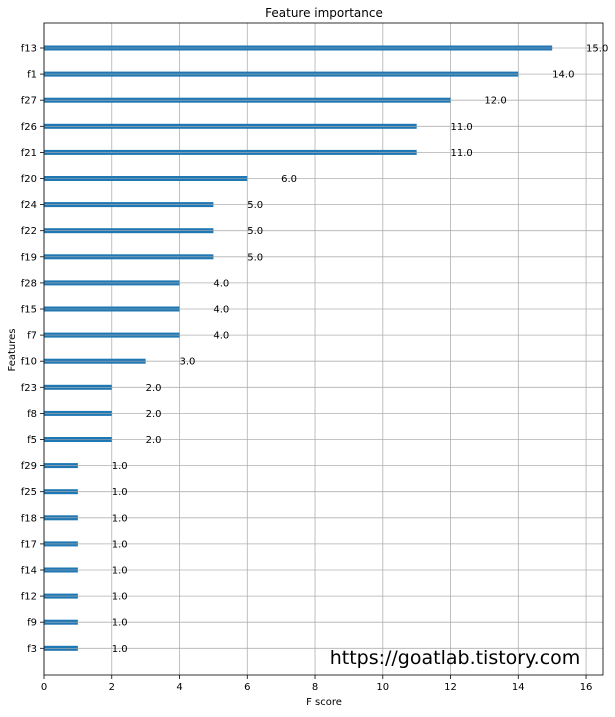  What do you see at coordinates (563, 75) in the screenshot?
I see `bar-value-label: 14.0` at bounding box center [563, 75].